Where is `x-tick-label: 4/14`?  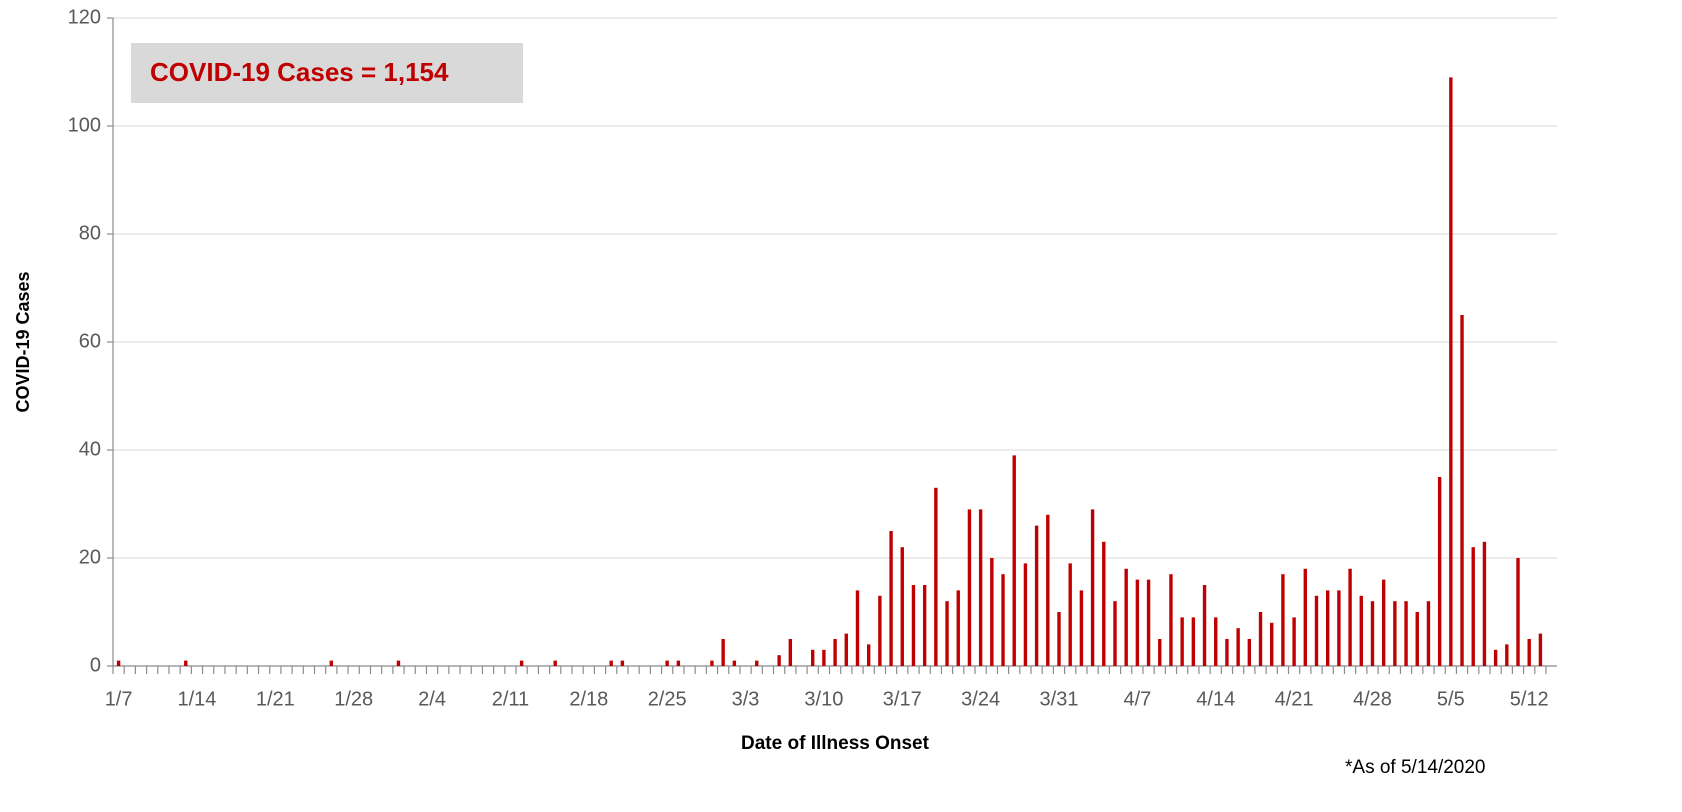
x-tick-label: 4/14 is located at coordinates (1215, 699).